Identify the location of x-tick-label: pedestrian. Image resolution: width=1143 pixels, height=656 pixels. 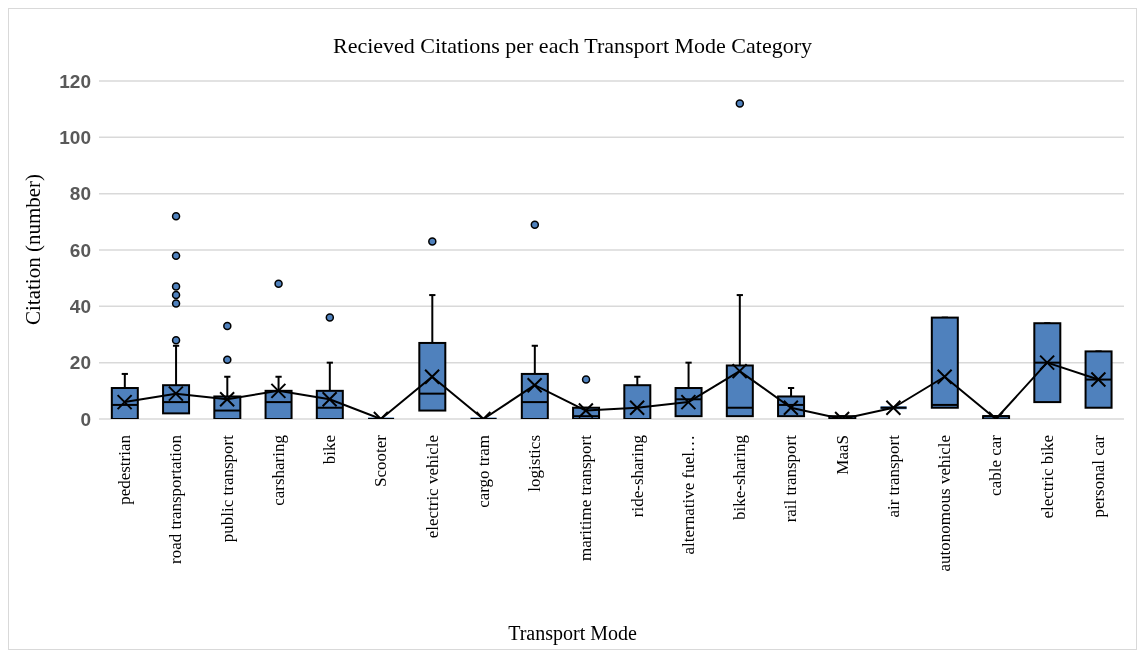
(125, 469).